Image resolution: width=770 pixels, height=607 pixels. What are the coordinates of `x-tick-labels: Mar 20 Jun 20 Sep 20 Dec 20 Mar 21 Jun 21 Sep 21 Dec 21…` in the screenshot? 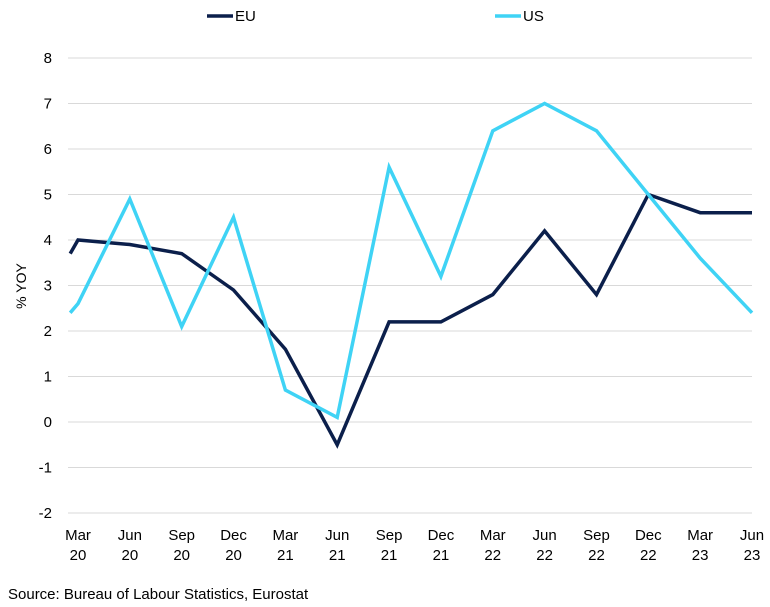 It's located at (414, 545).